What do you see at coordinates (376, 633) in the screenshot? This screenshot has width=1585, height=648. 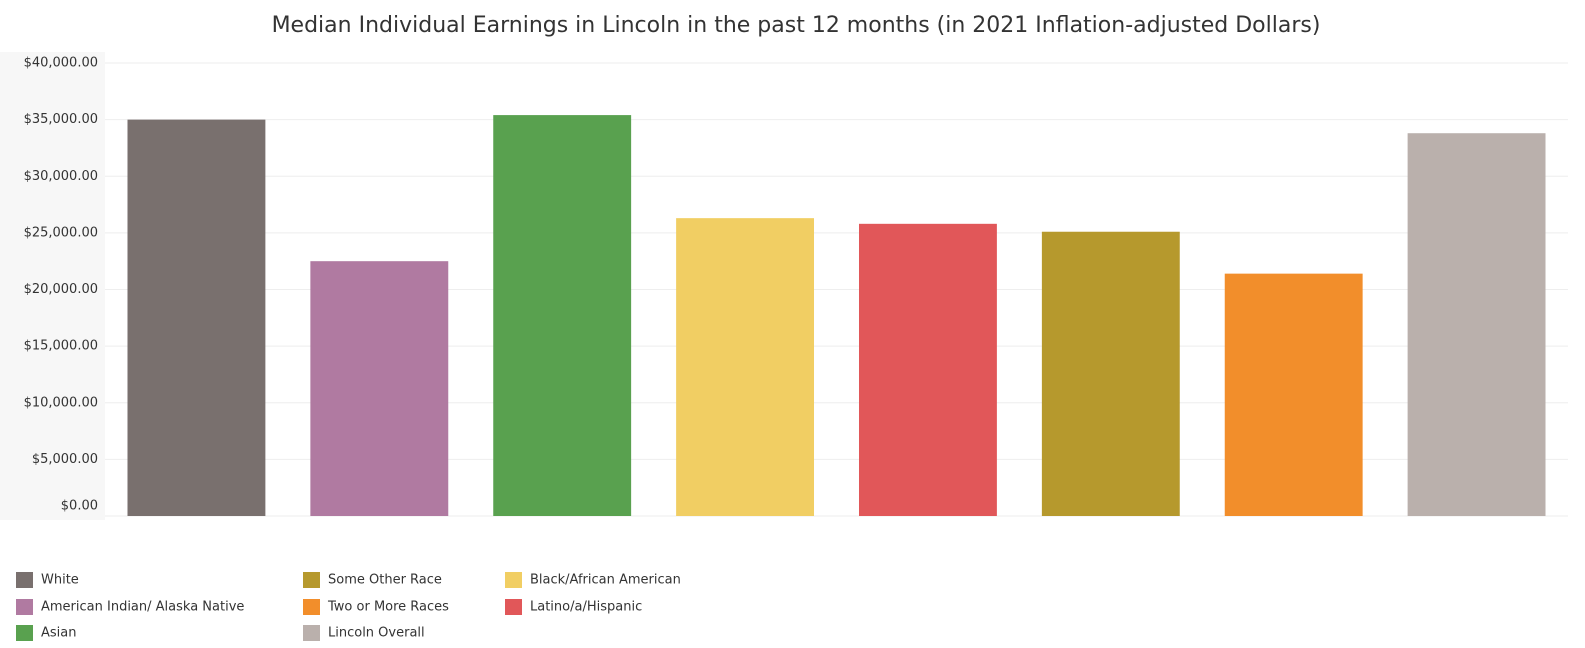 I see `legend-label: Lincoln Overall` at bounding box center [376, 633].